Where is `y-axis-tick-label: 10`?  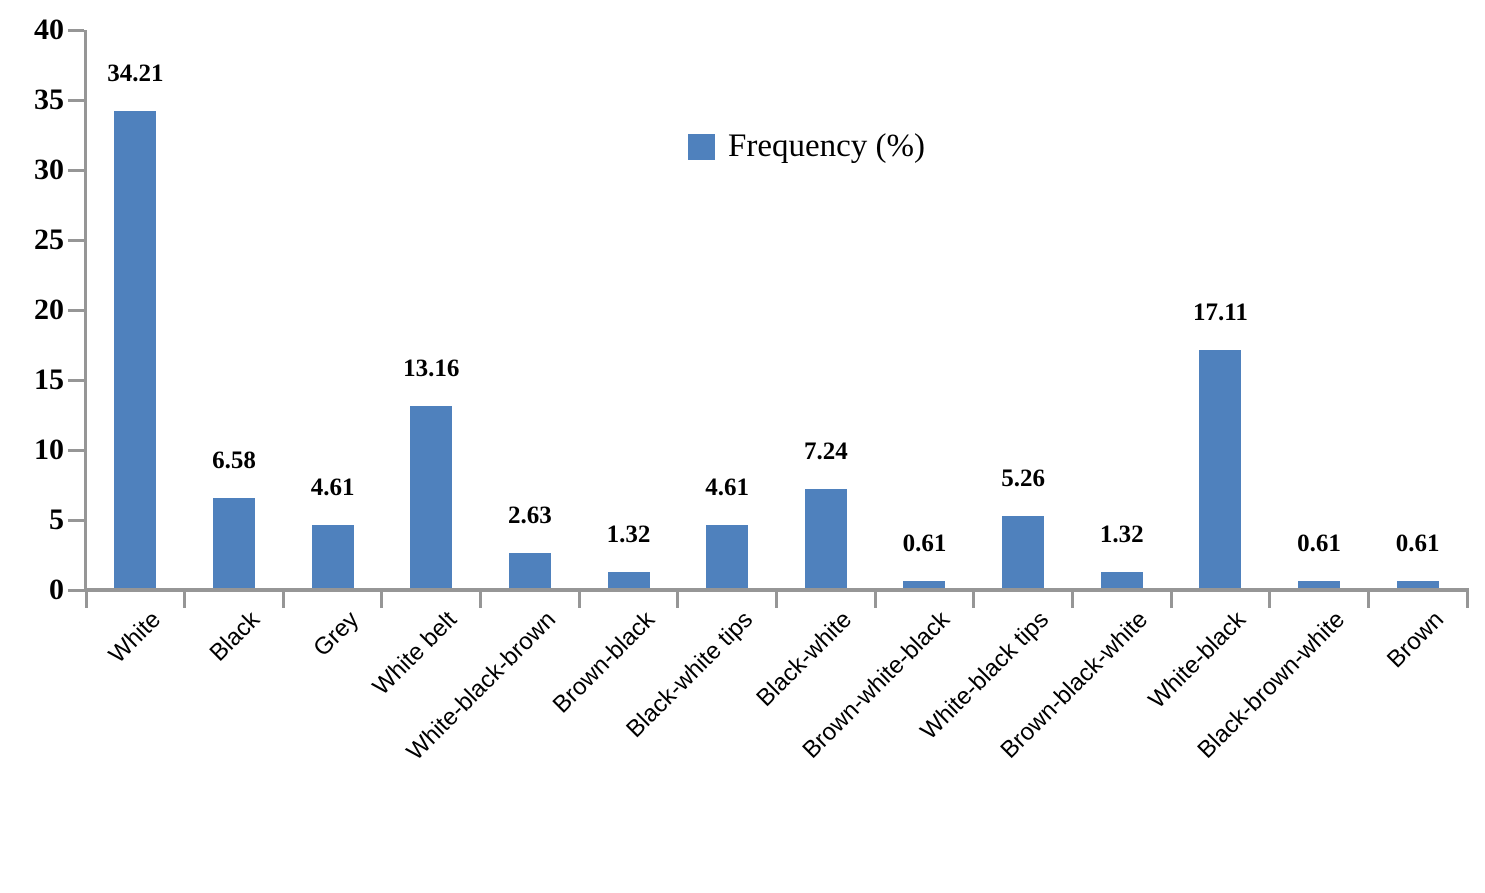
y-axis-tick-label: 10 is located at coordinates (49, 449).